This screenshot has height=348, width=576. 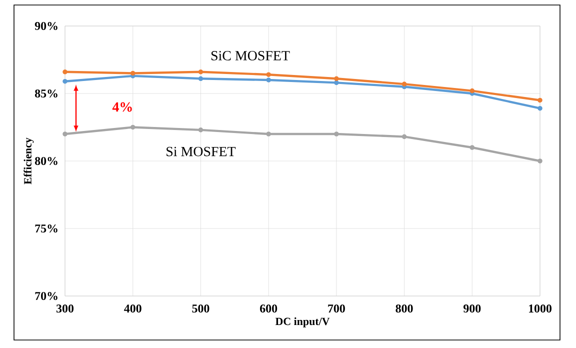 What do you see at coordinates (46, 161) in the screenshot?
I see `y-tick-label: 80%` at bounding box center [46, 161].